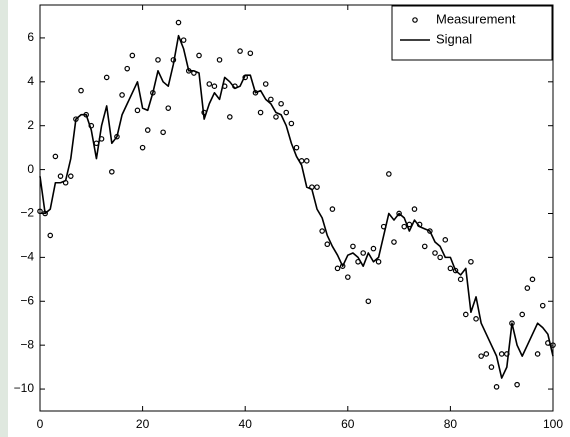 Image resolution: width=570 pixels, height=437 pixels. I want to click on x-tick-label: 40, so click(246, 424).